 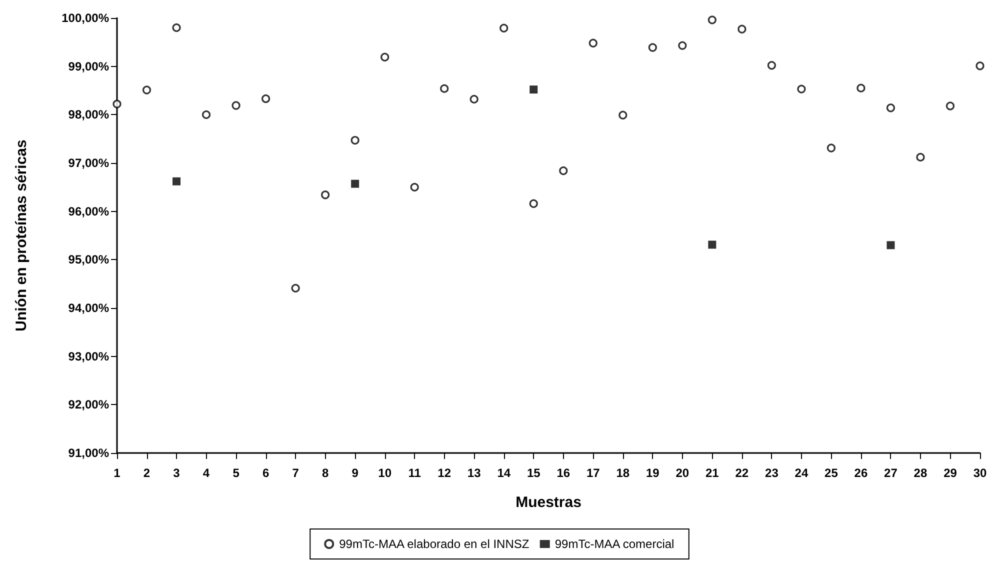 What do you see at coordinates (563, 473) in the screenshot?
I see `x-tick-label: 16` at bounding box center [563, 473].